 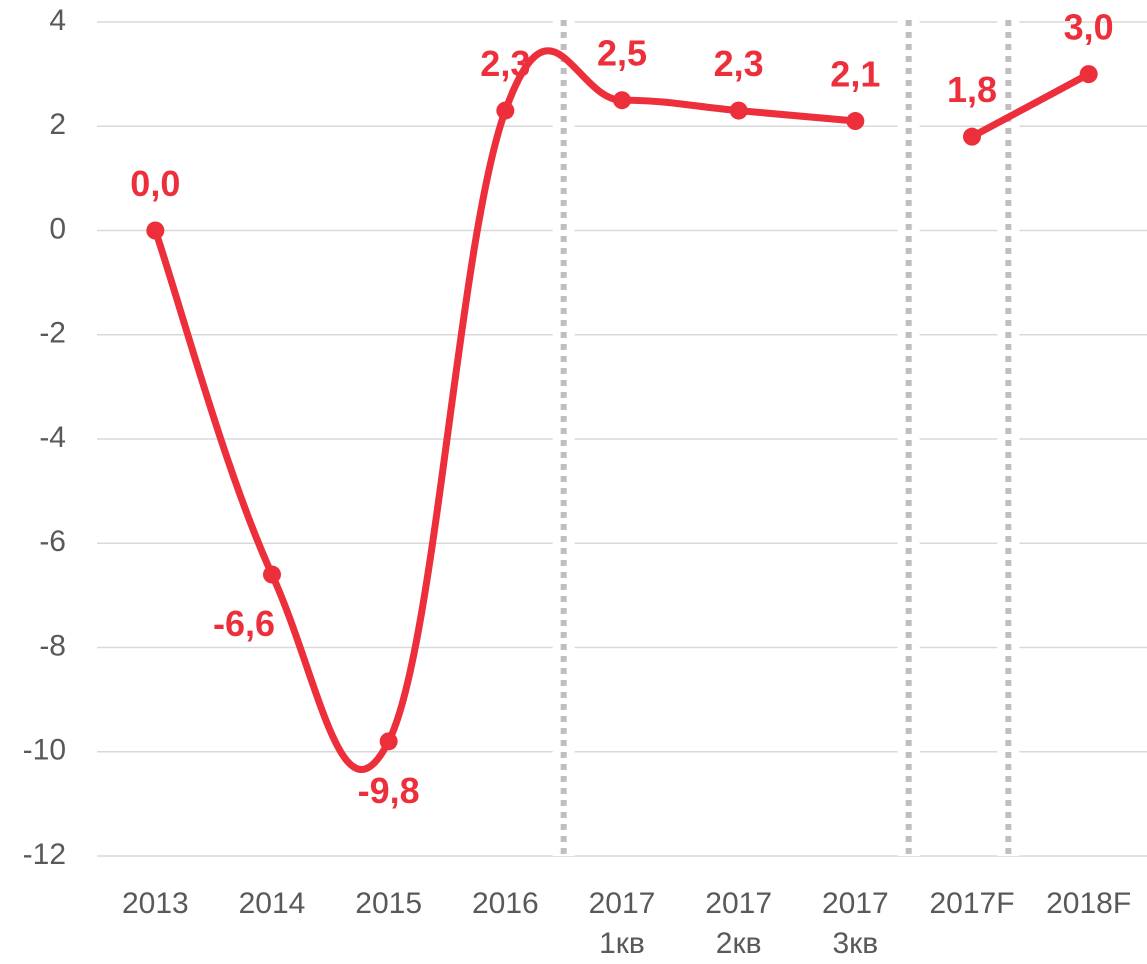 What do you see at coordinates (855, 943) in the screenshot?
I see `x-tick-label: 3кв` at bounding box center [855, 943].